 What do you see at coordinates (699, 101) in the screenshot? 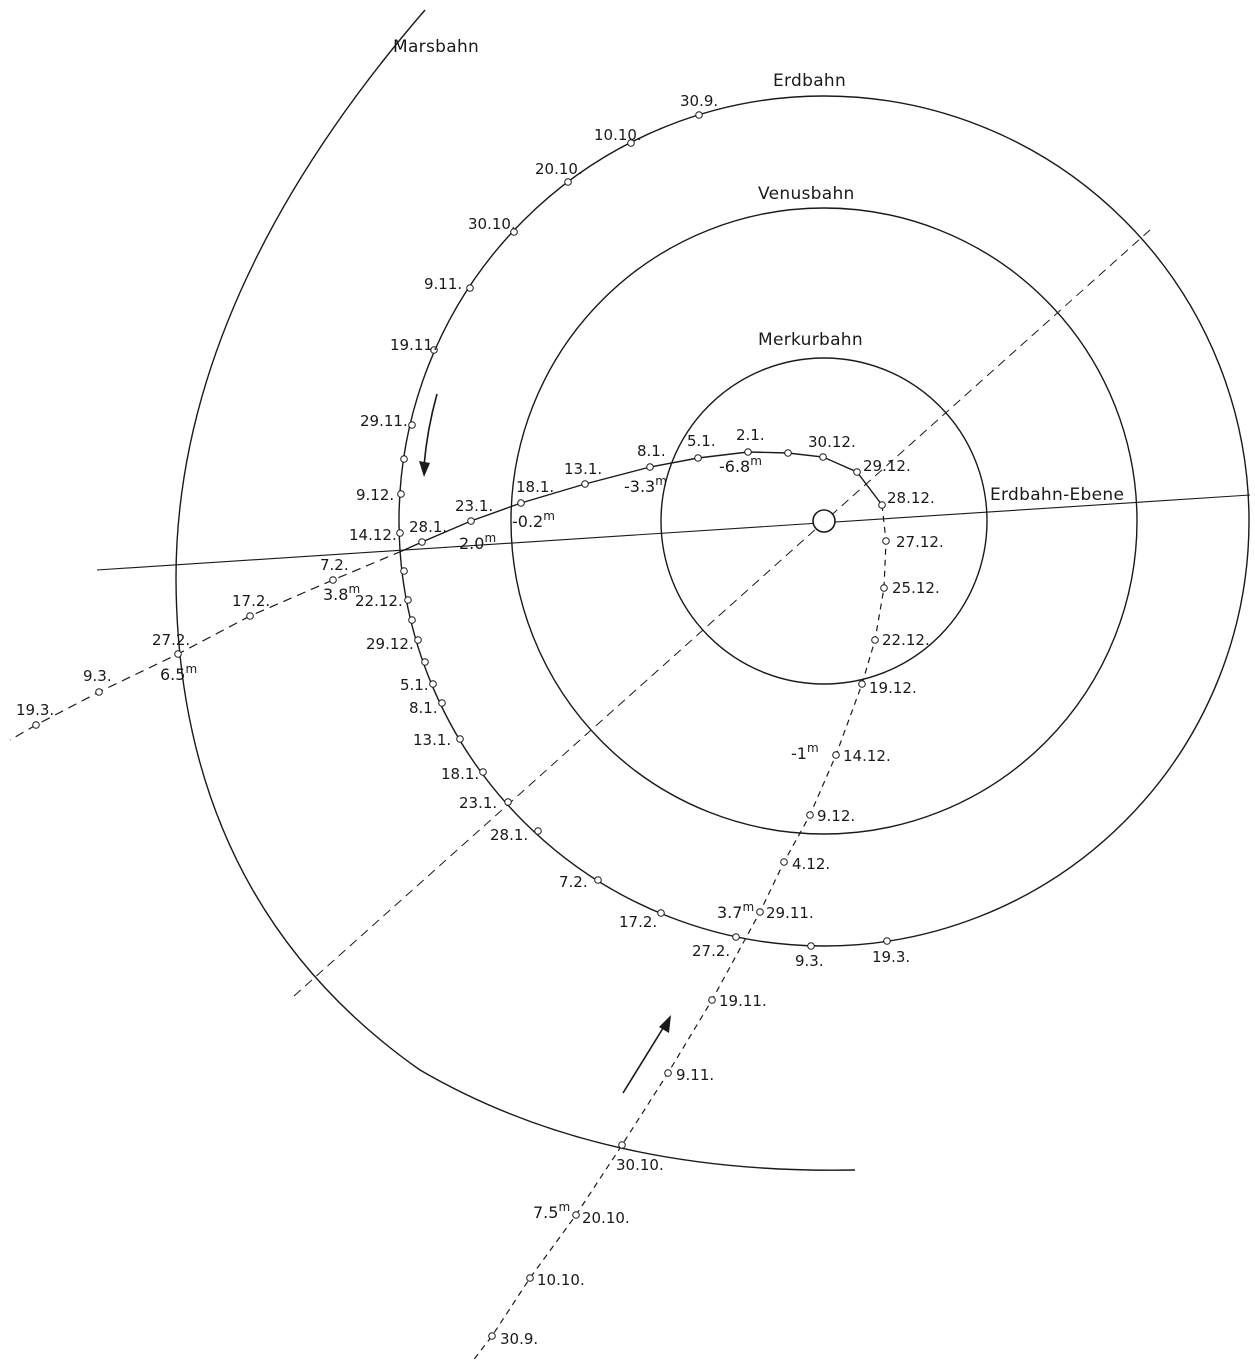
I see `earth-date-label: 30.9.` at bounding box center [699, 101].